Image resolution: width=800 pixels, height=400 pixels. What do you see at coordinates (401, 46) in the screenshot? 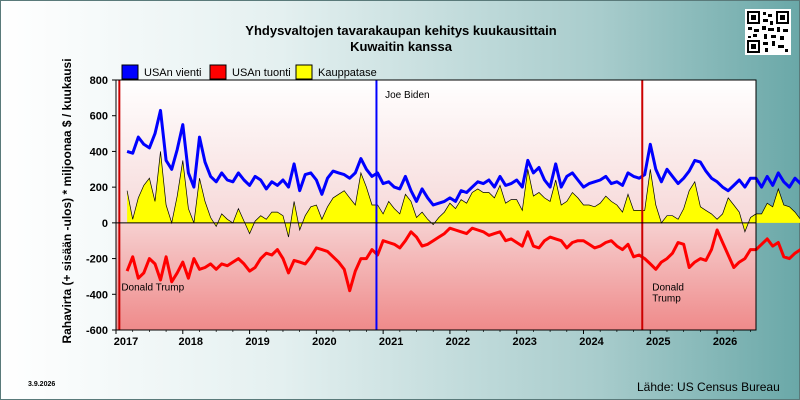
I see `chart-subtitle: Kuwaitin kanssa` at bounding box center [401, 46].